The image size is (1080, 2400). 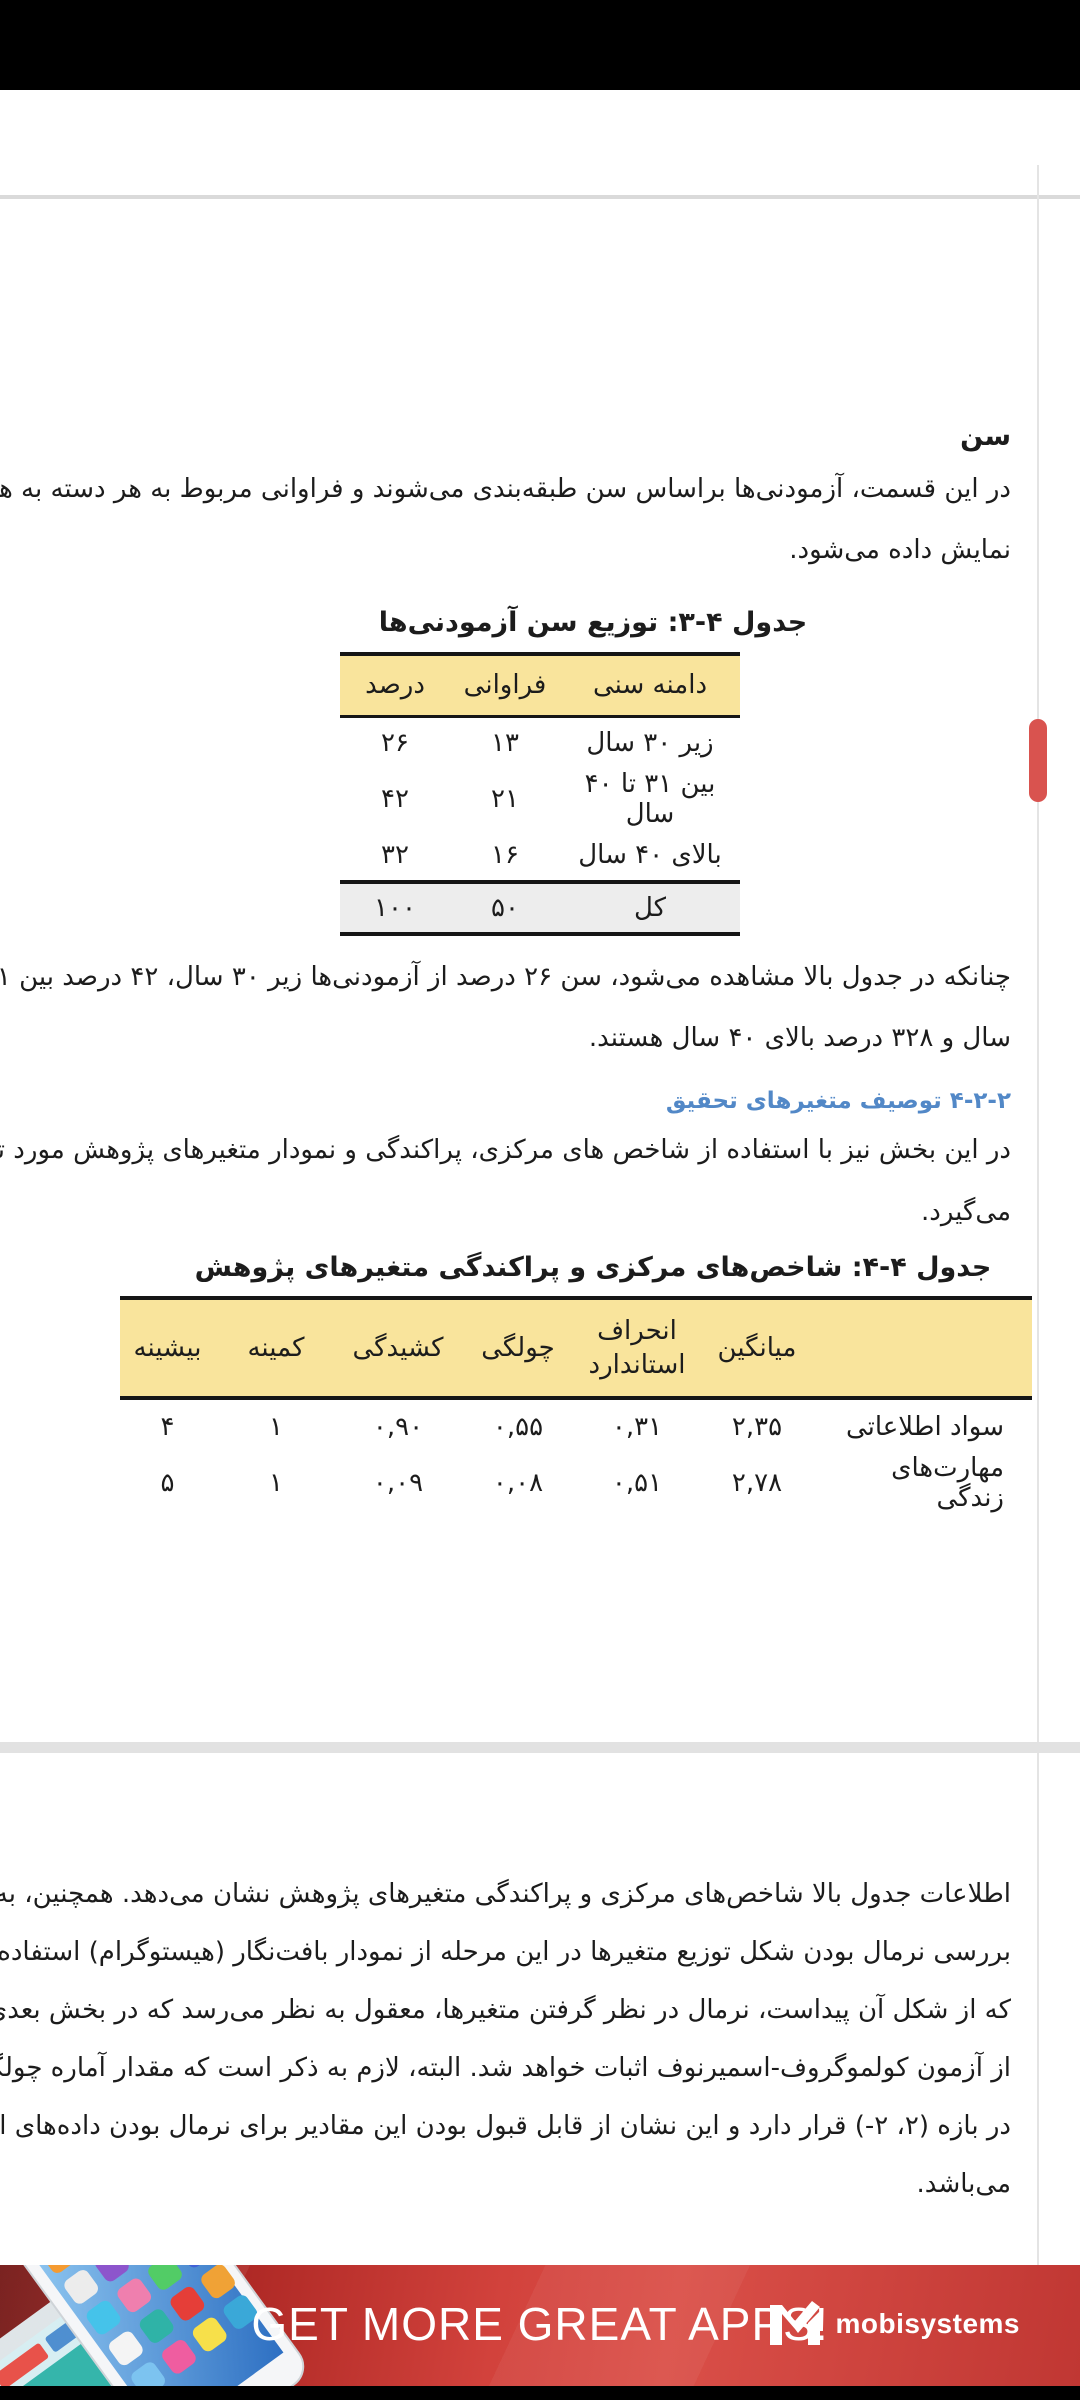 What do you see at coordinates (947, 1483) in the screenshot?
I see `row-label: مهارت‌های زندگی` at bounding box center [947, 1483].